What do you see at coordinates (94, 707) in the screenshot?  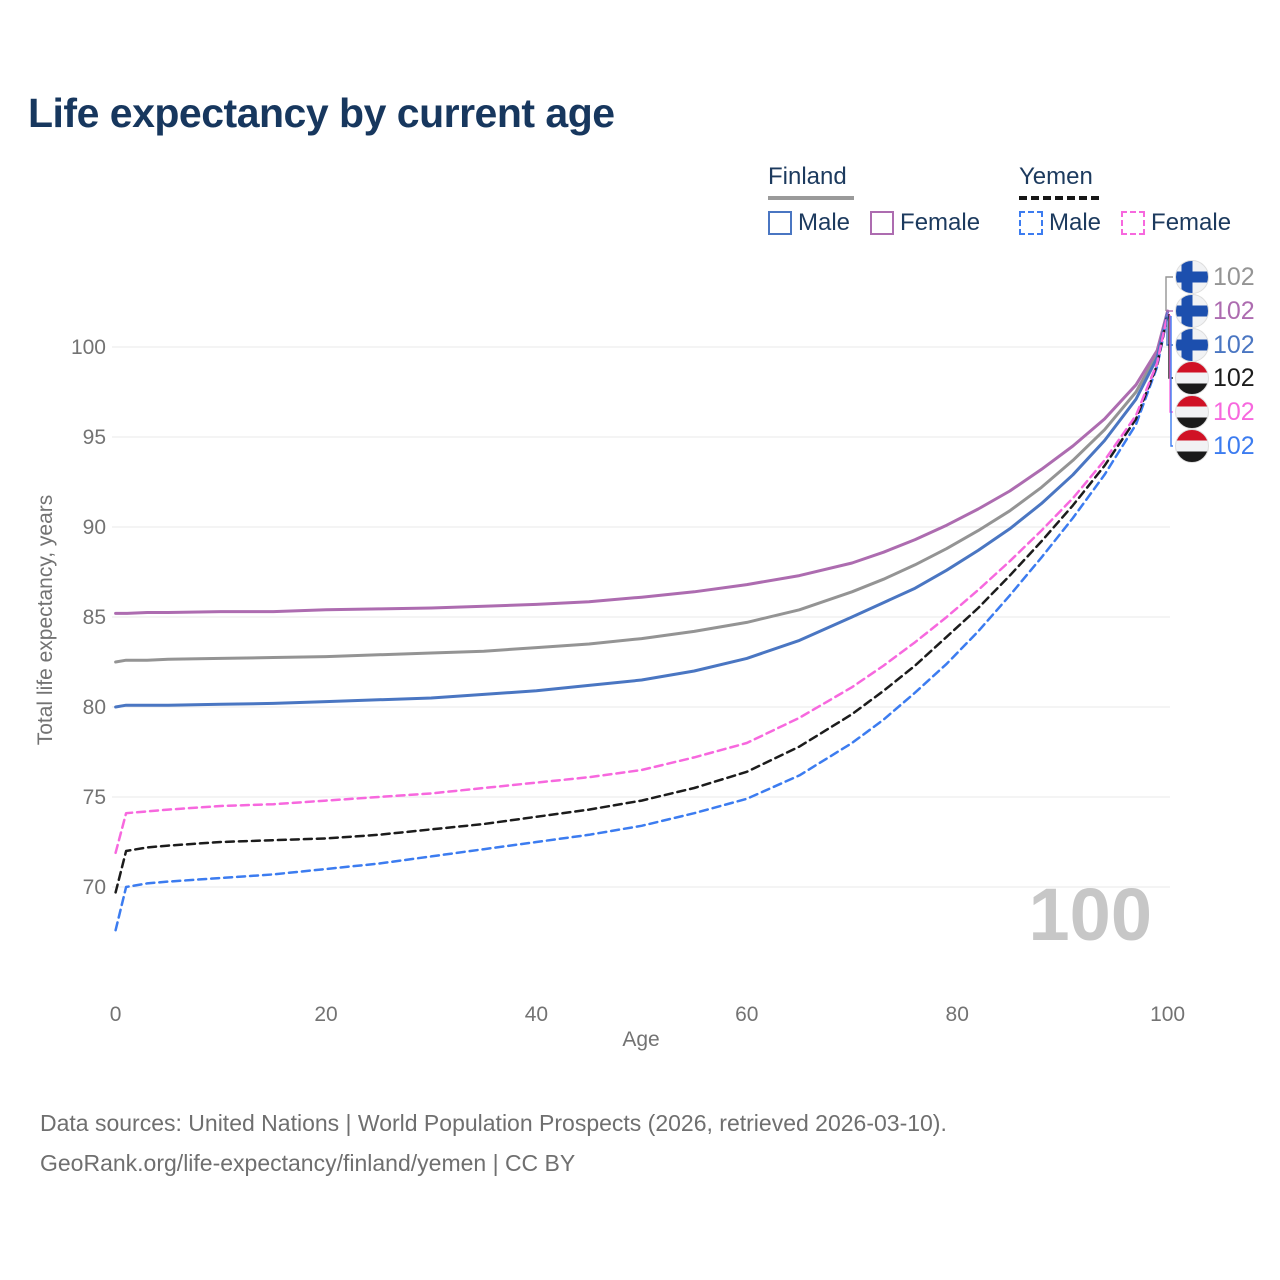 I see `y-tick-label: 80` at bounding box center [94, 707].